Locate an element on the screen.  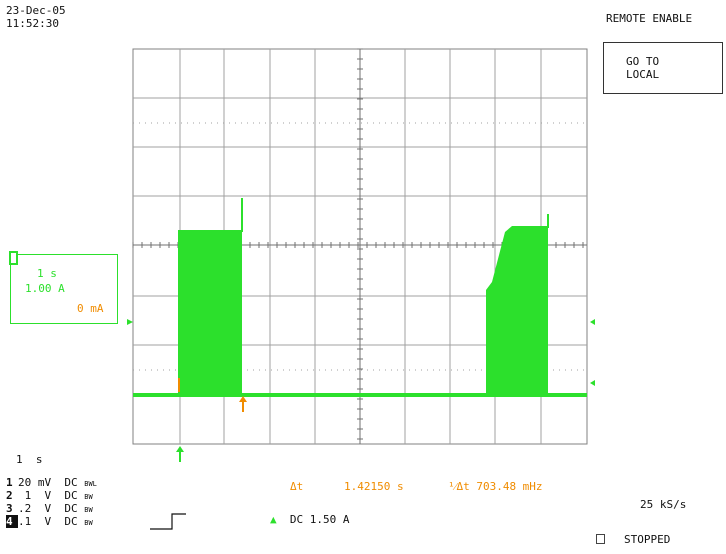
trigger-level-text: DC 1.50 A is located at coordinates (319, 519).